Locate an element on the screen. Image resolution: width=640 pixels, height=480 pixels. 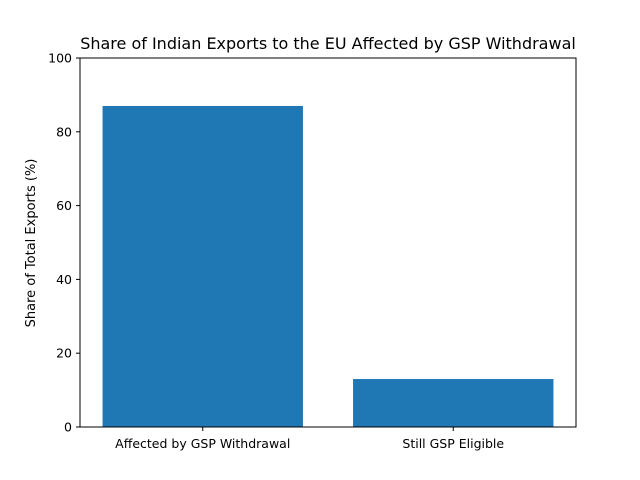
y-axis-label: Share of Total Exports (%) is located at coordinates (31, 243).